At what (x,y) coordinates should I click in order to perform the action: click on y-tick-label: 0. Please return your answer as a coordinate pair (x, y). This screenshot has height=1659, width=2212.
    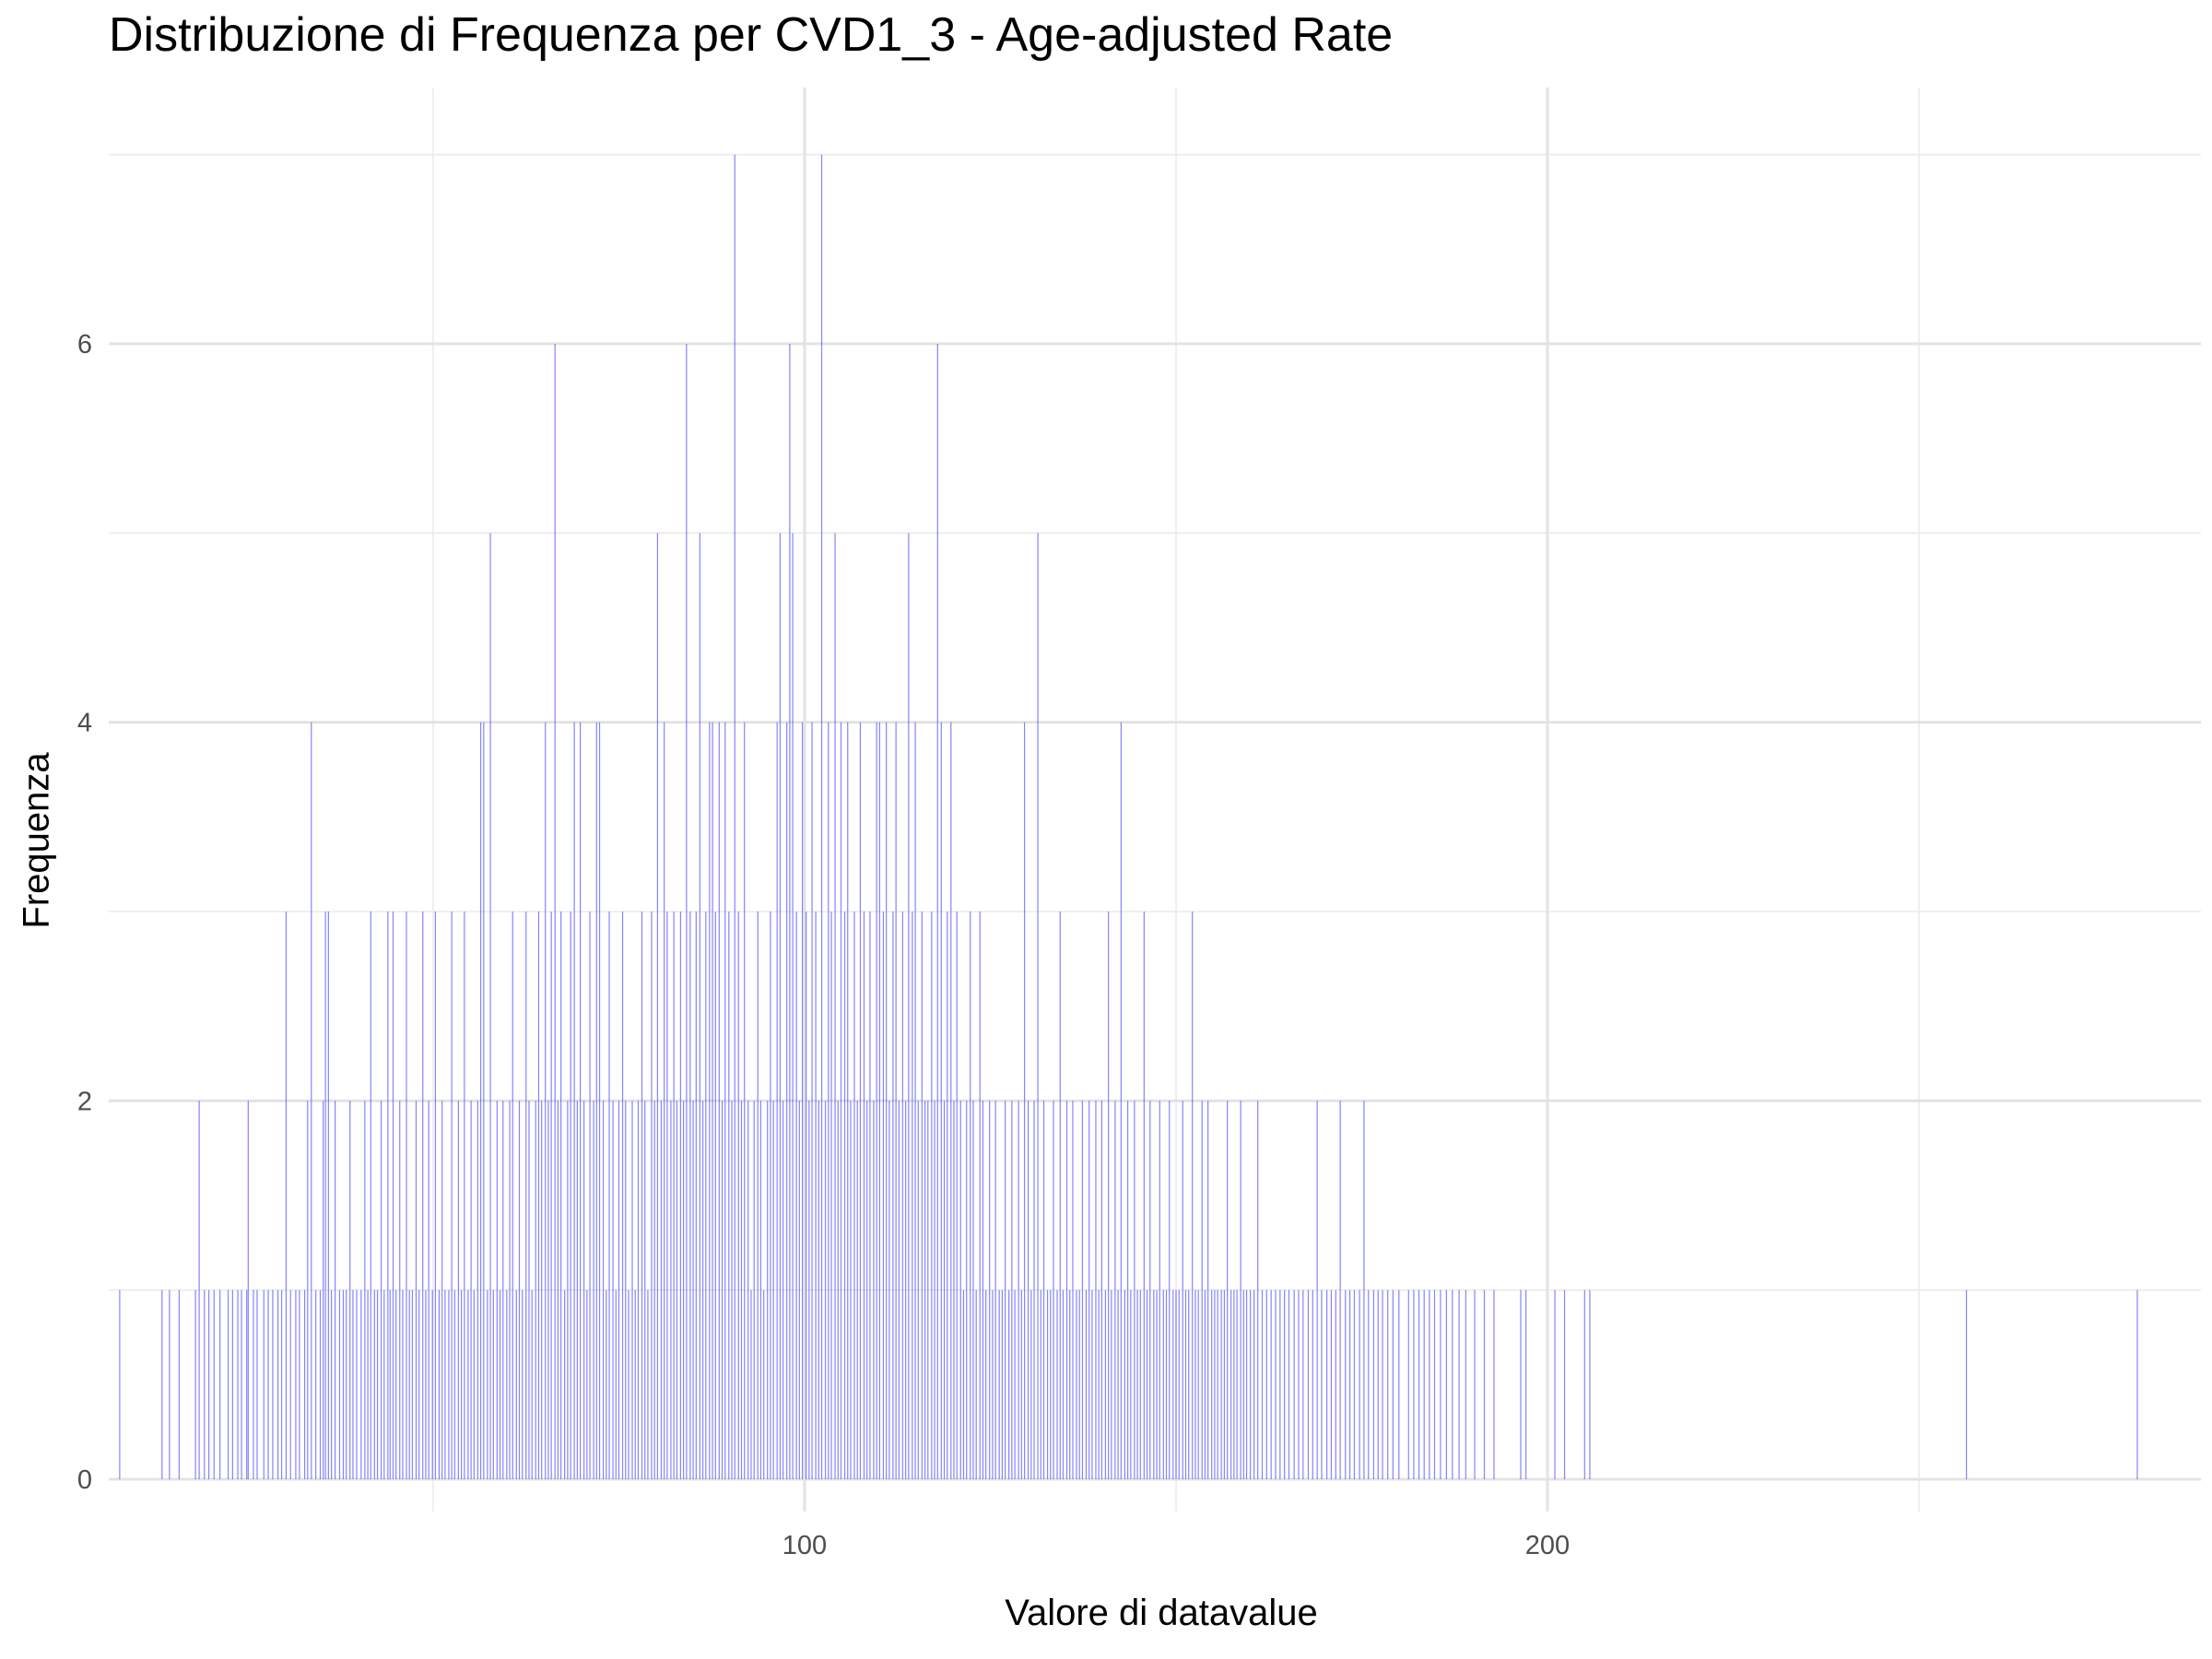
    Looking at the image, I should click on (84, 1480).